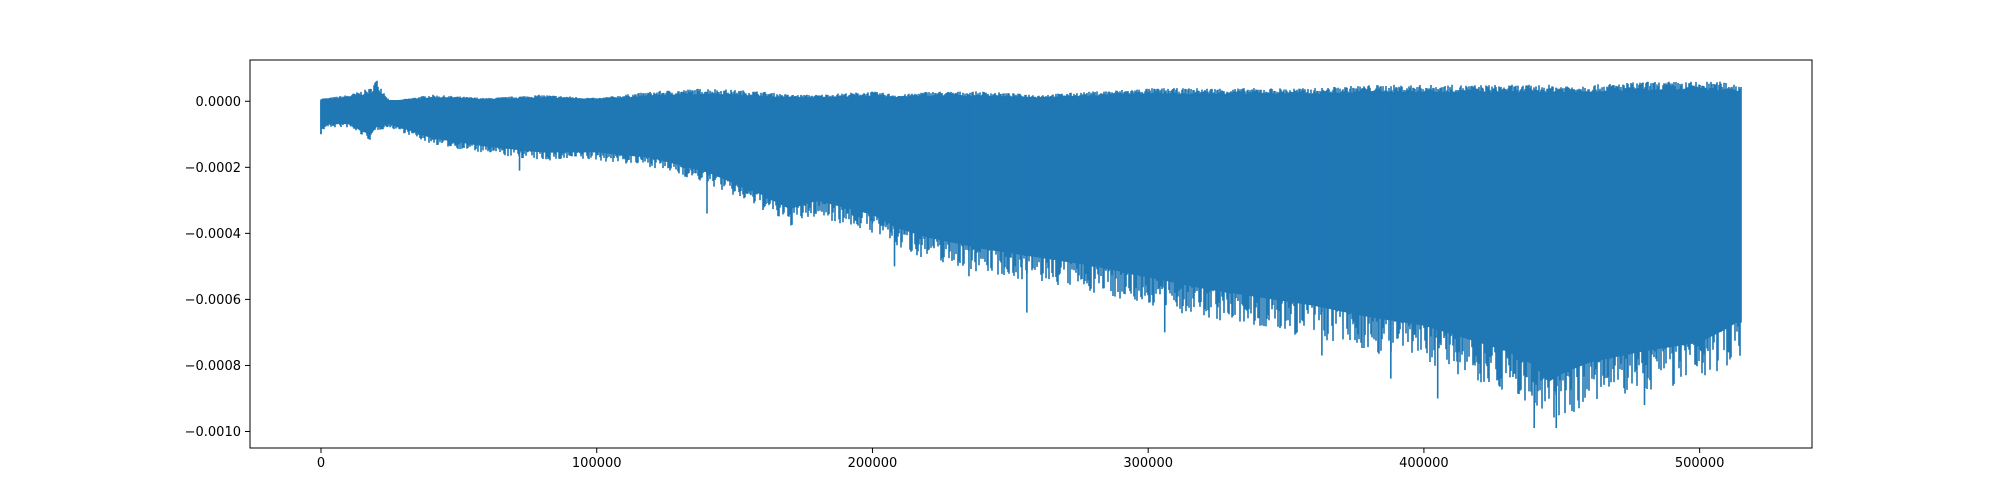 This screenshot has height=500, width=2000. Describe the element at coordinates (1700, 463) in the screenshot. I see `x-tick-label: 500000` at that location.